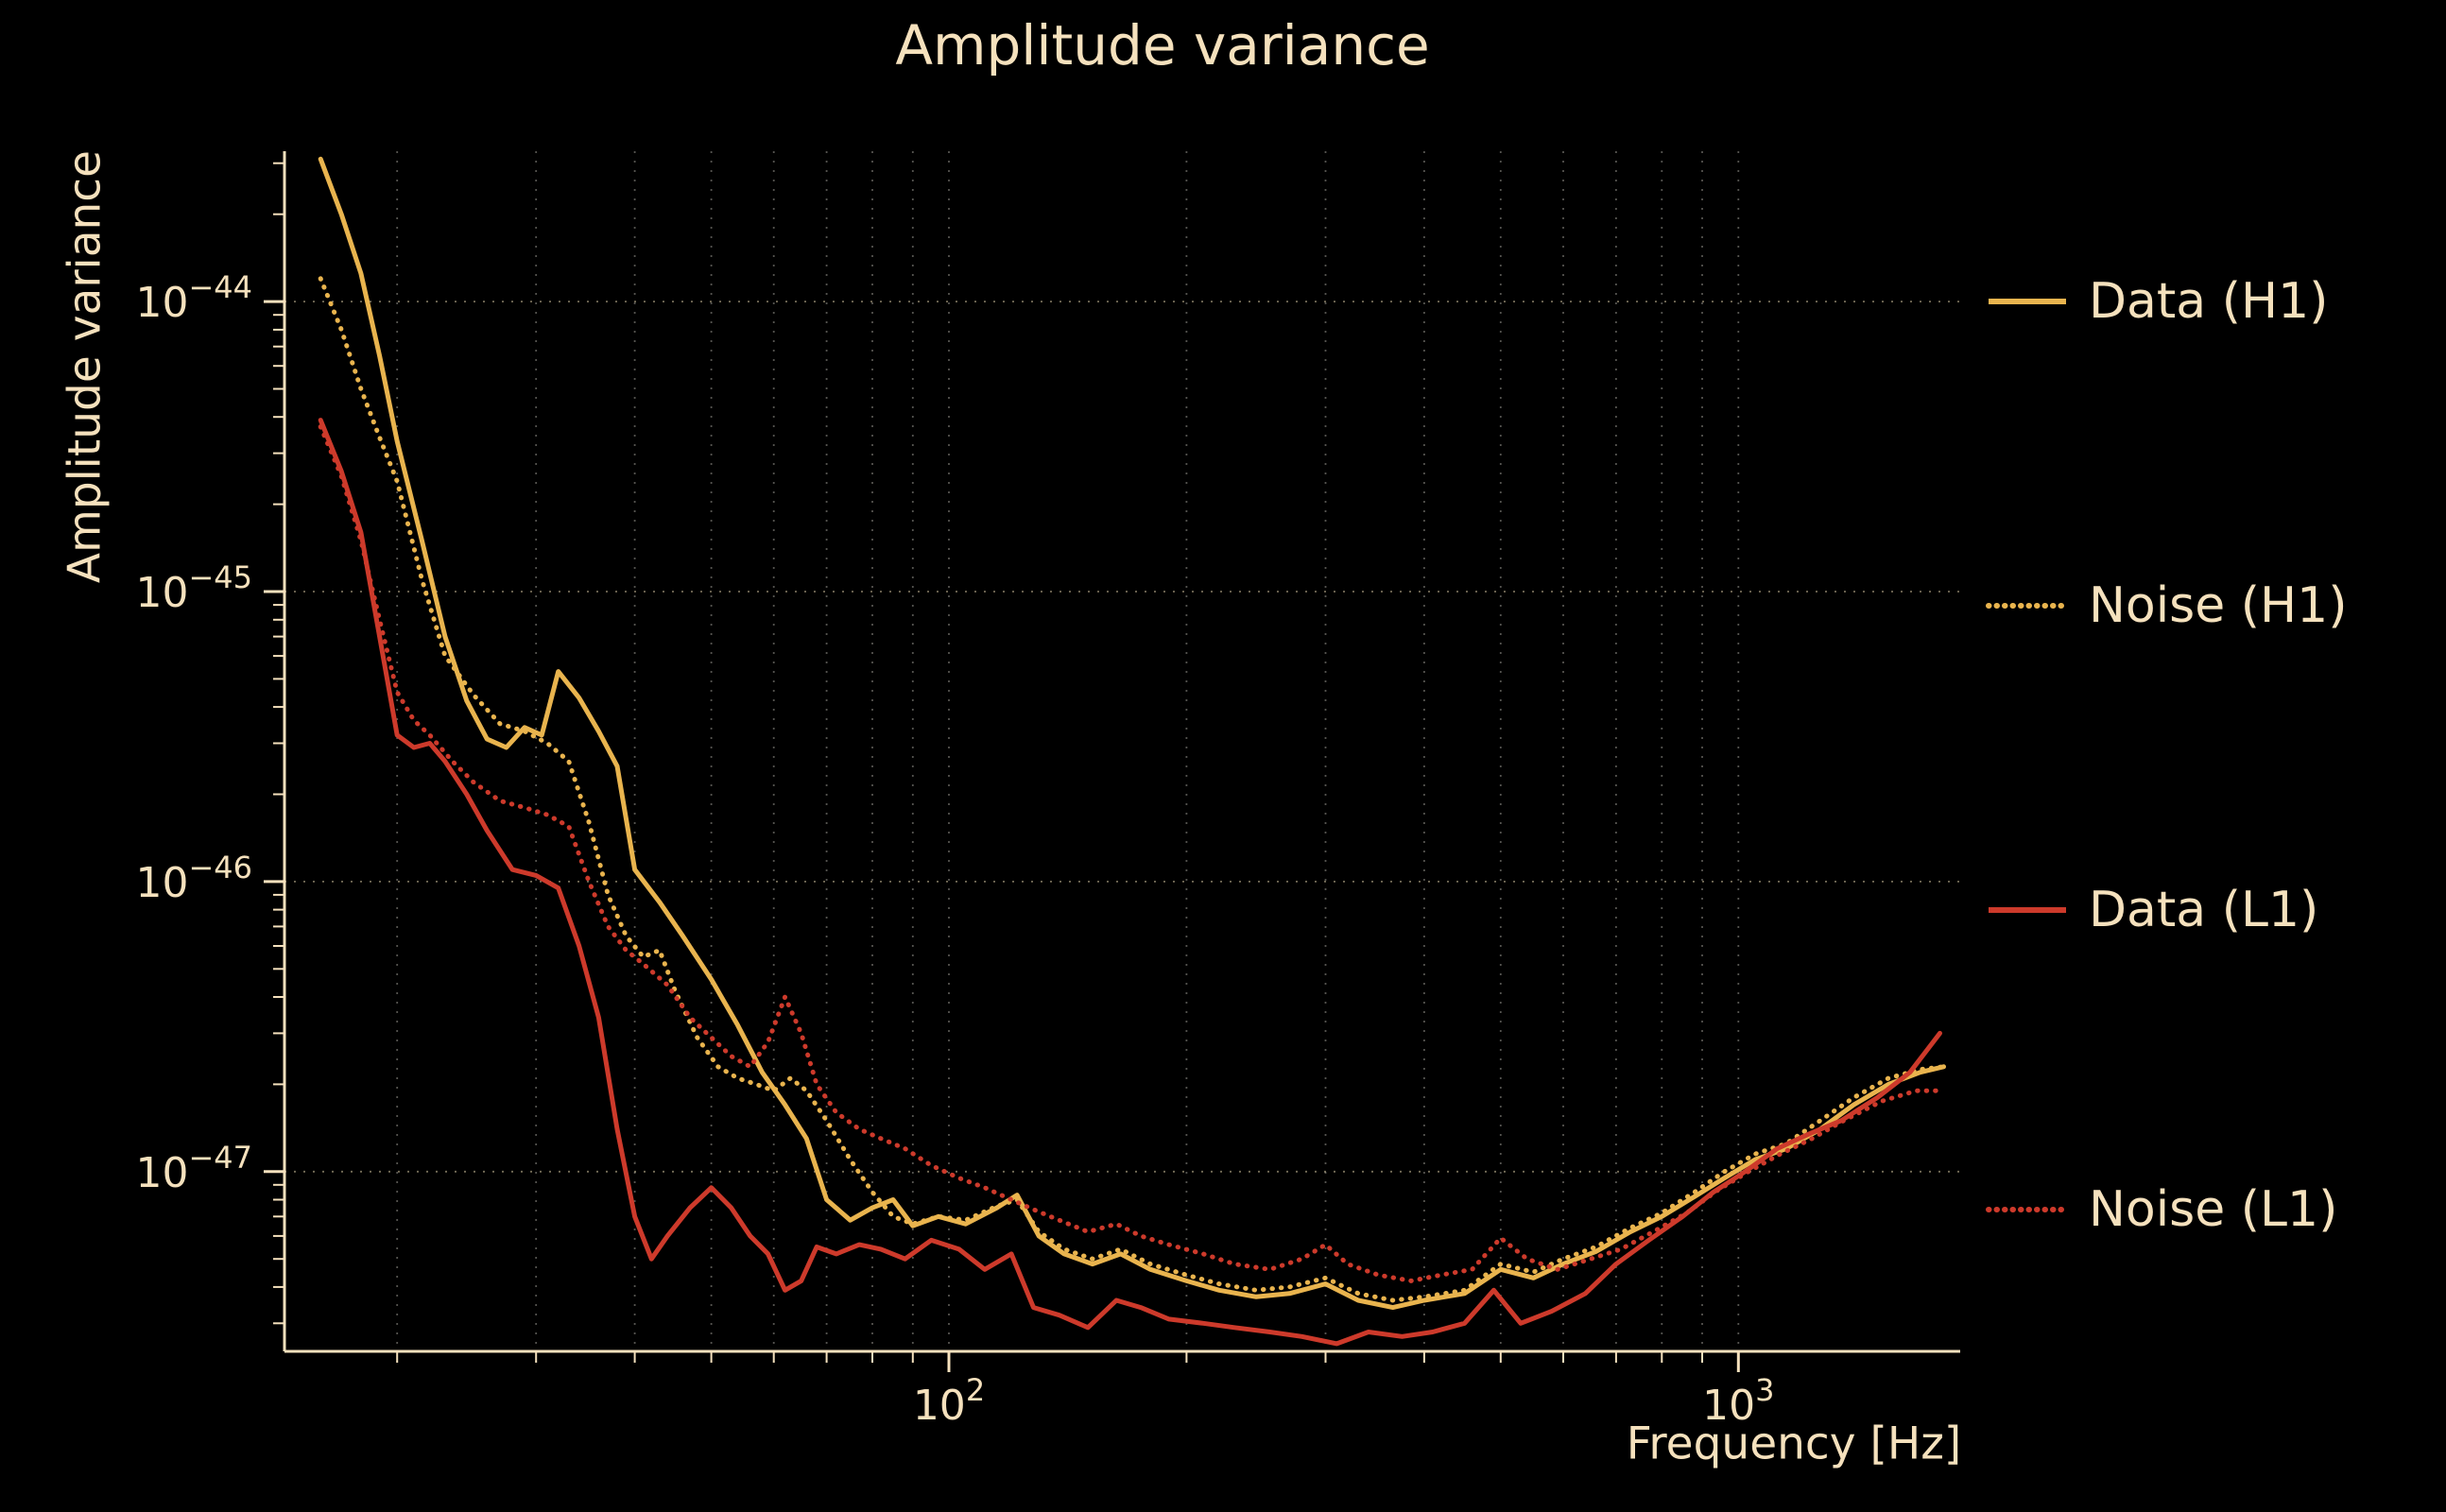  I want to click on legend-label-noise-h1: Noise (H1), so click(2218, 605).